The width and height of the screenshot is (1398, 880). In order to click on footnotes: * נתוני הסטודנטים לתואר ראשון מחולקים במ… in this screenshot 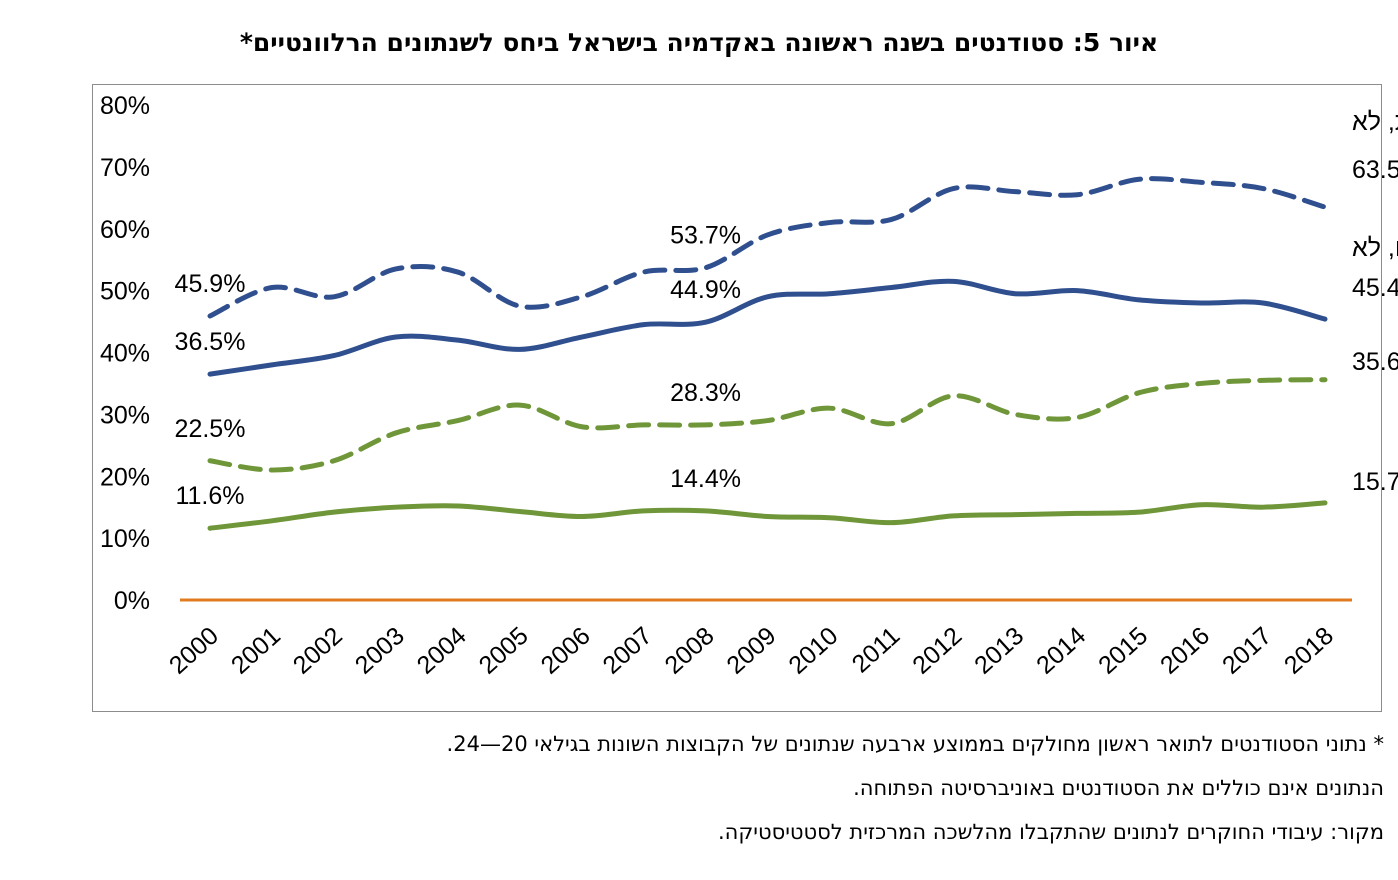, I will do `click(699, 788)`.